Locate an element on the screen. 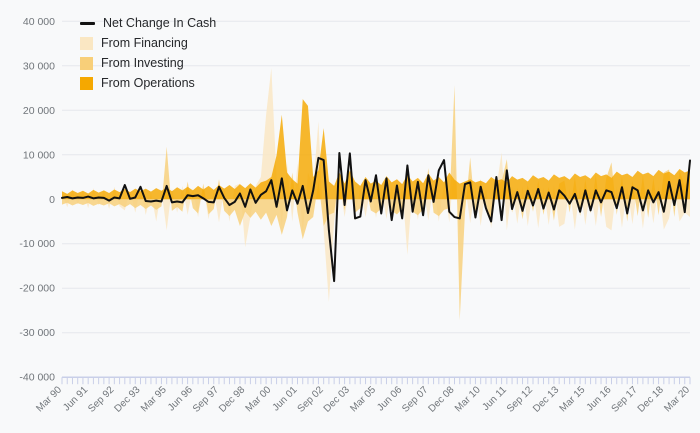  legend-item-financing: From Financing is located at coordinates (148, 43).